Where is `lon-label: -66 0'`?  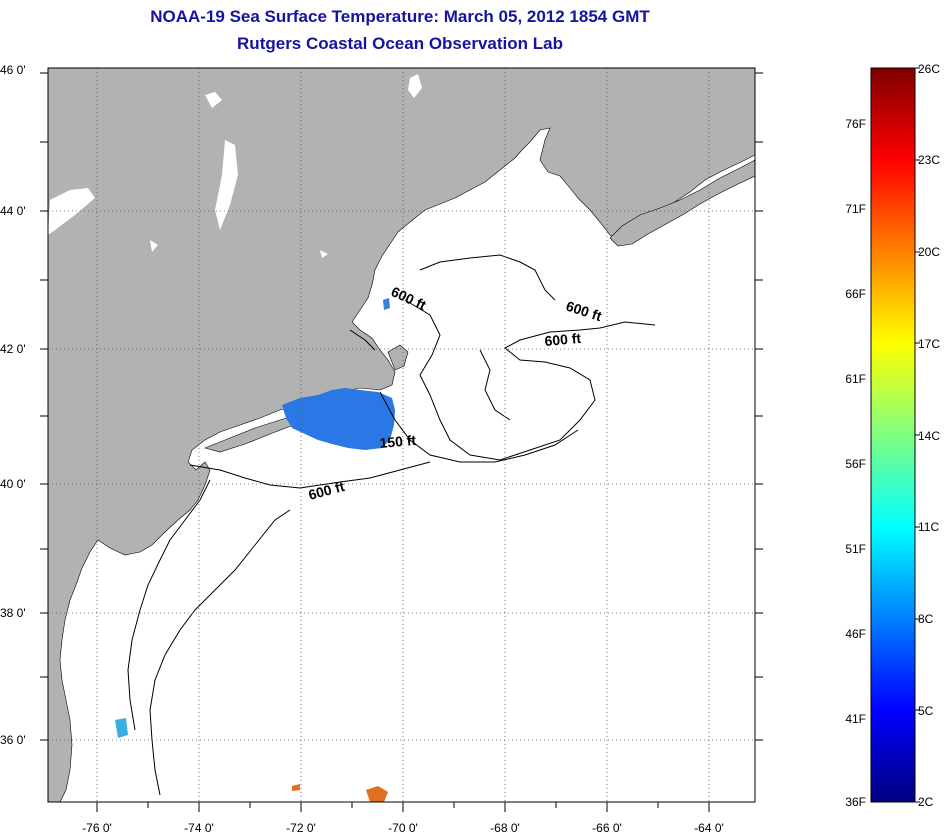 lon-label: -66 0' is located at coordinates (607, 828).